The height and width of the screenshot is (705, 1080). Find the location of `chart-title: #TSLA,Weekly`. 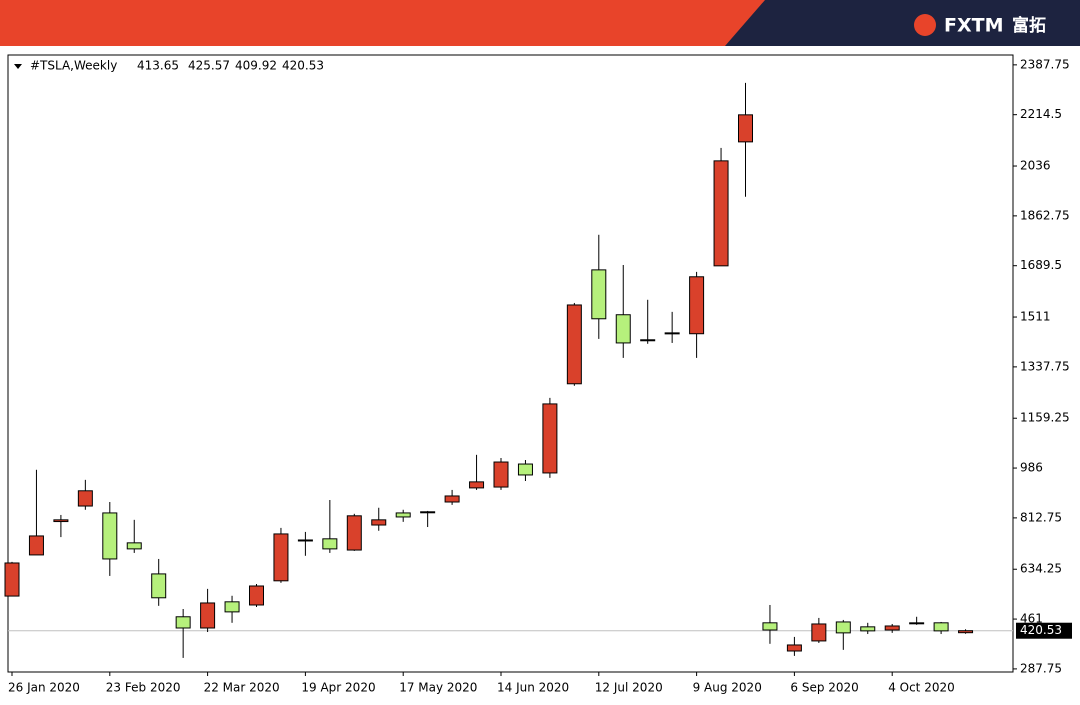

chart-title: #TSLA,Weekly is located at coordinates (73, 66).